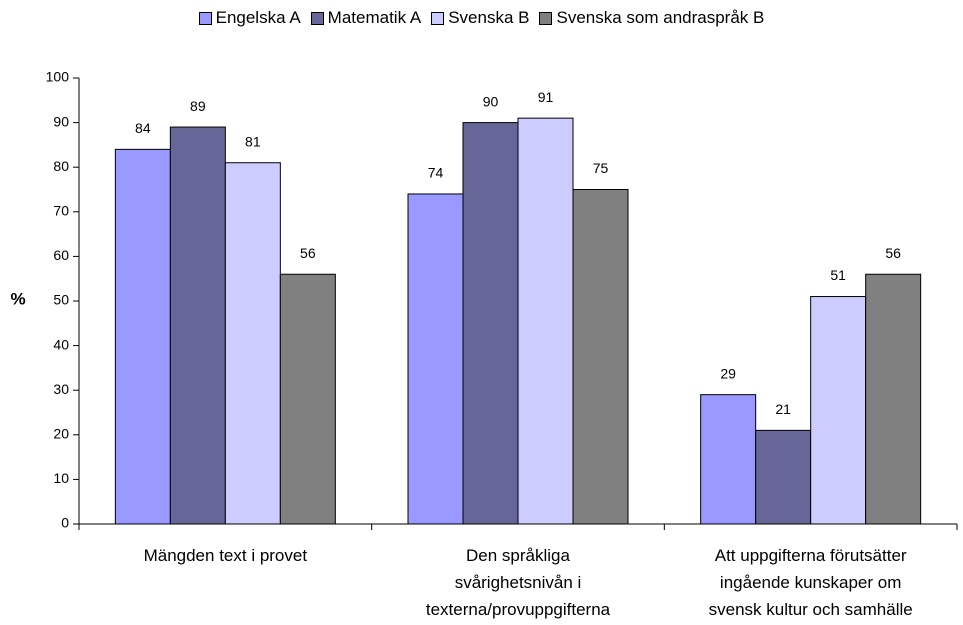  What do you see at coordinates (61, 166) in the screenshot?
I see `y-tick-label: 80` at bounding box center [61, 166].